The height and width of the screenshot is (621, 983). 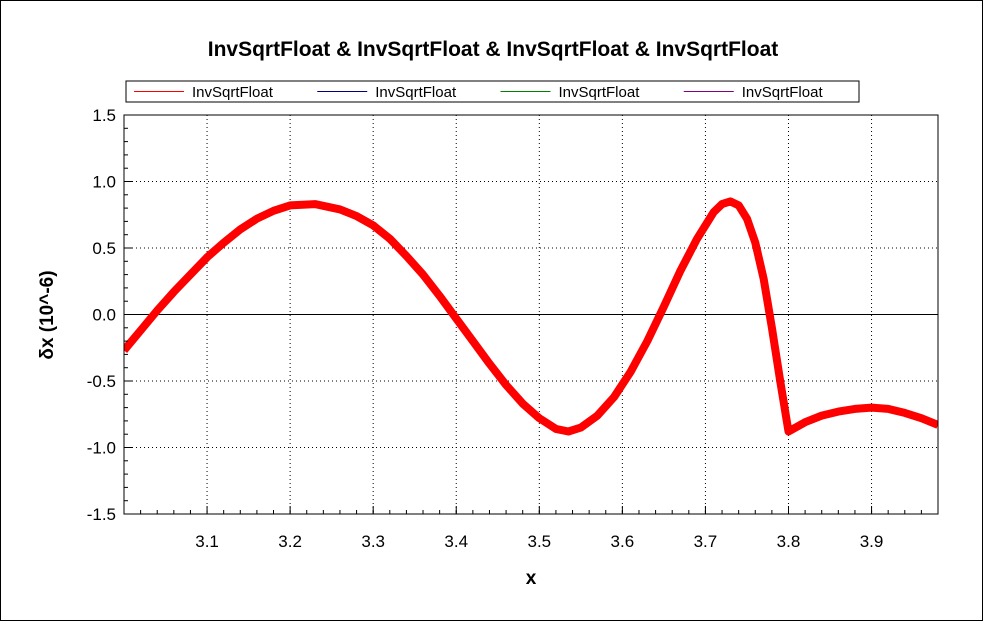 What do you see at coordinates (373, 541) in the screenshot?
I see `x-tick-label: 3.3` at bounding box center [373, 541].